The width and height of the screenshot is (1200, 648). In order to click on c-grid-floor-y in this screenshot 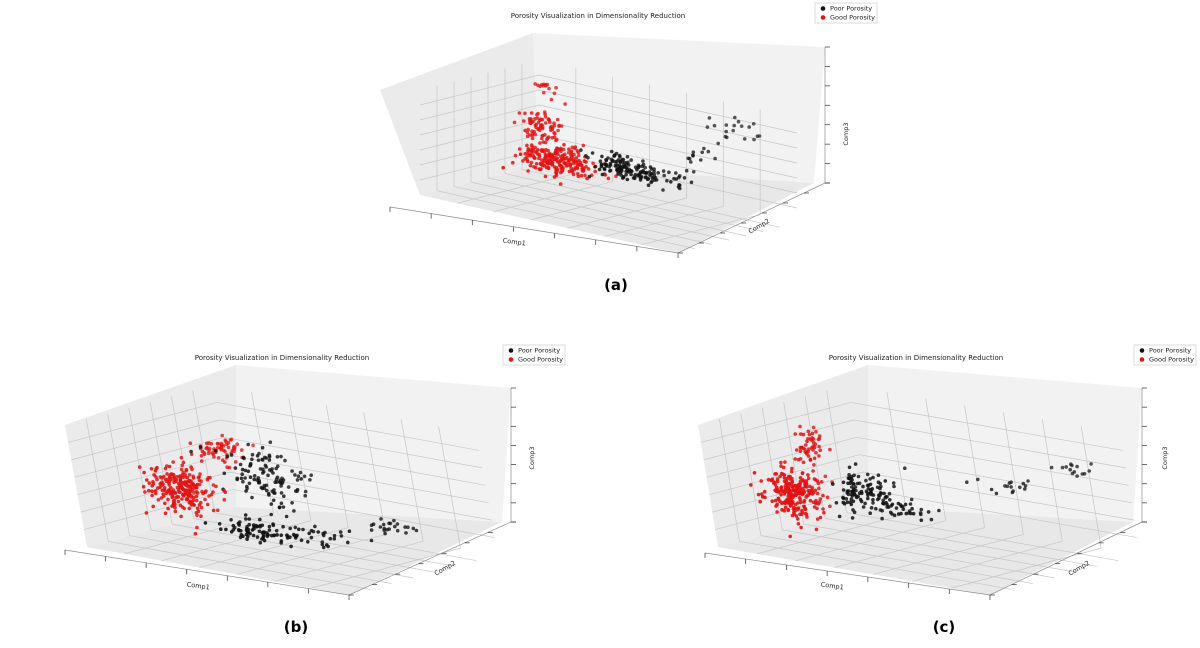, I will do `click(961, 542)`.